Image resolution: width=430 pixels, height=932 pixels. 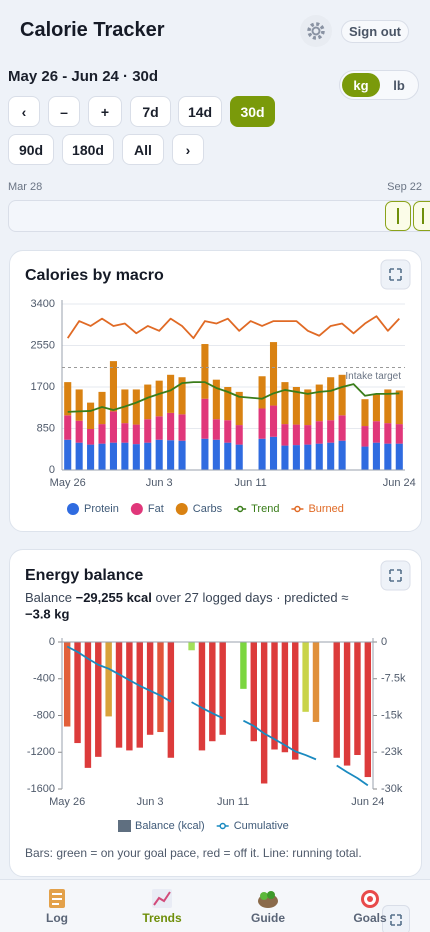 I want to click on slider-end-label: Sep 22, so click(x=404, y=187).